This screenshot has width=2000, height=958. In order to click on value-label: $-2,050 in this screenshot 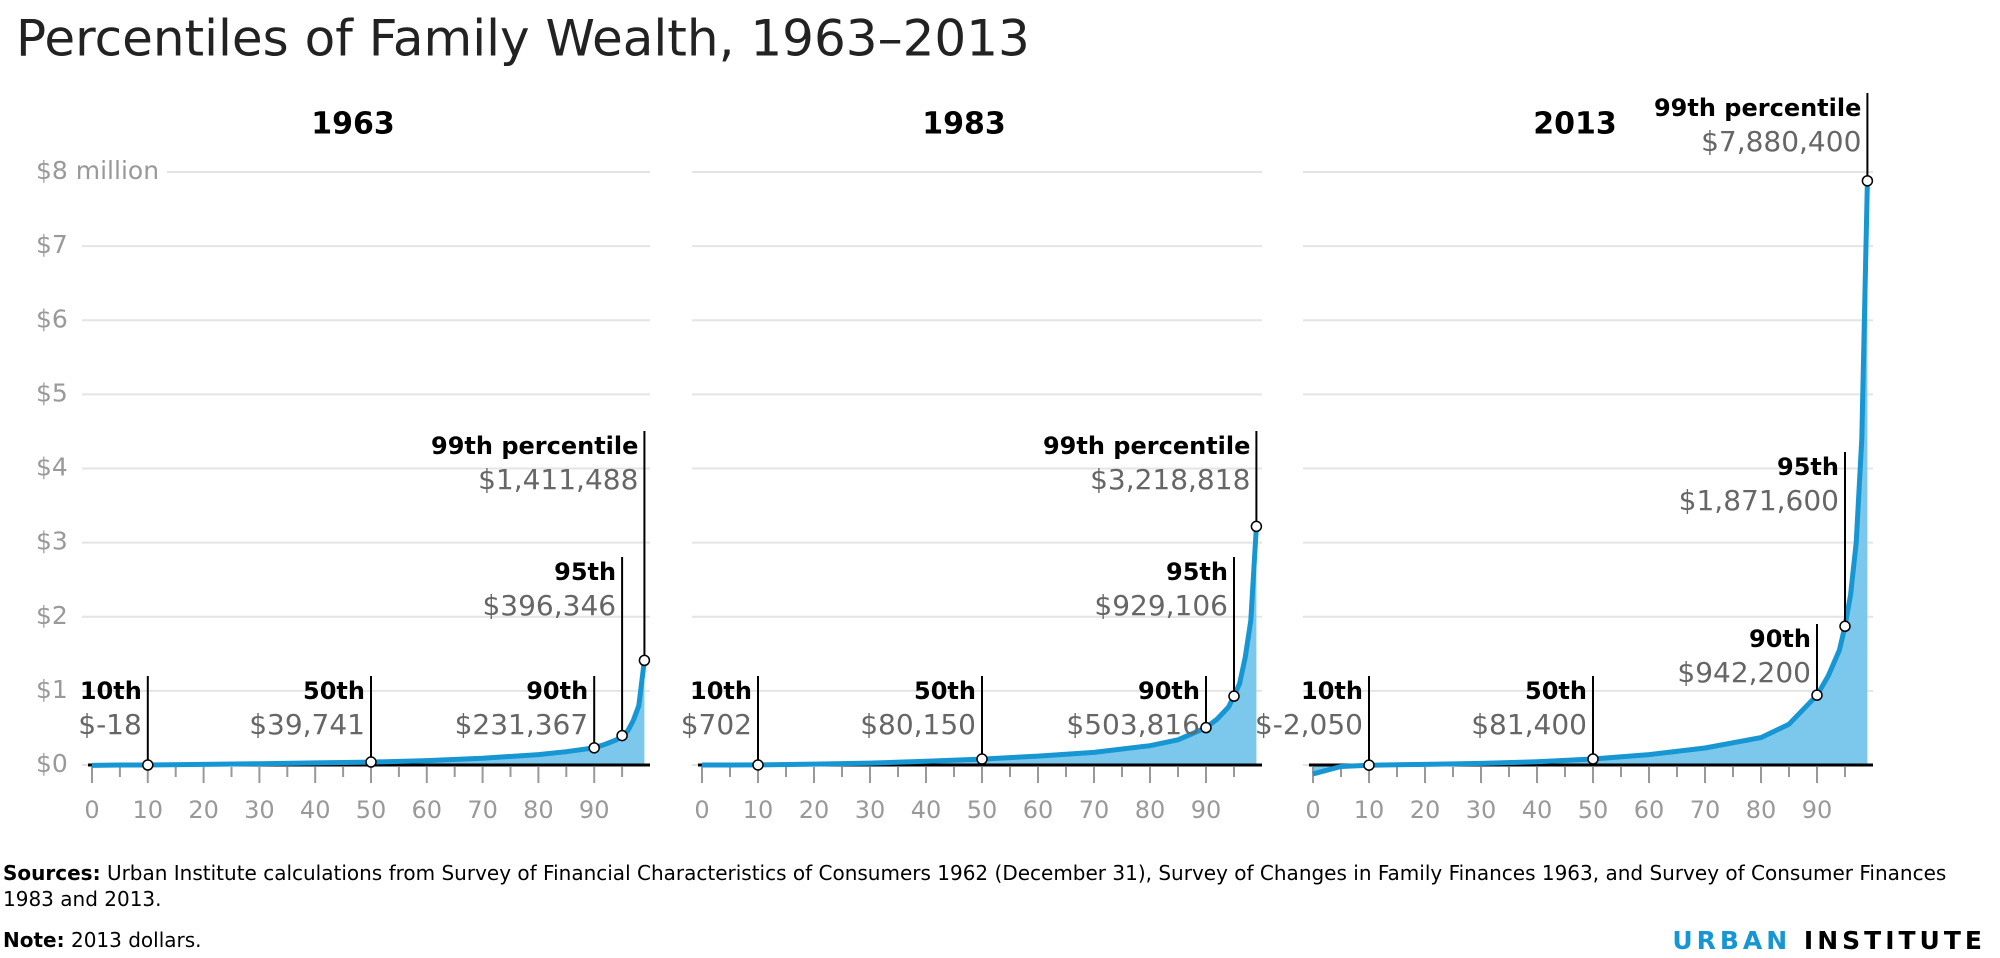, I will do `click(1309, 724)`.